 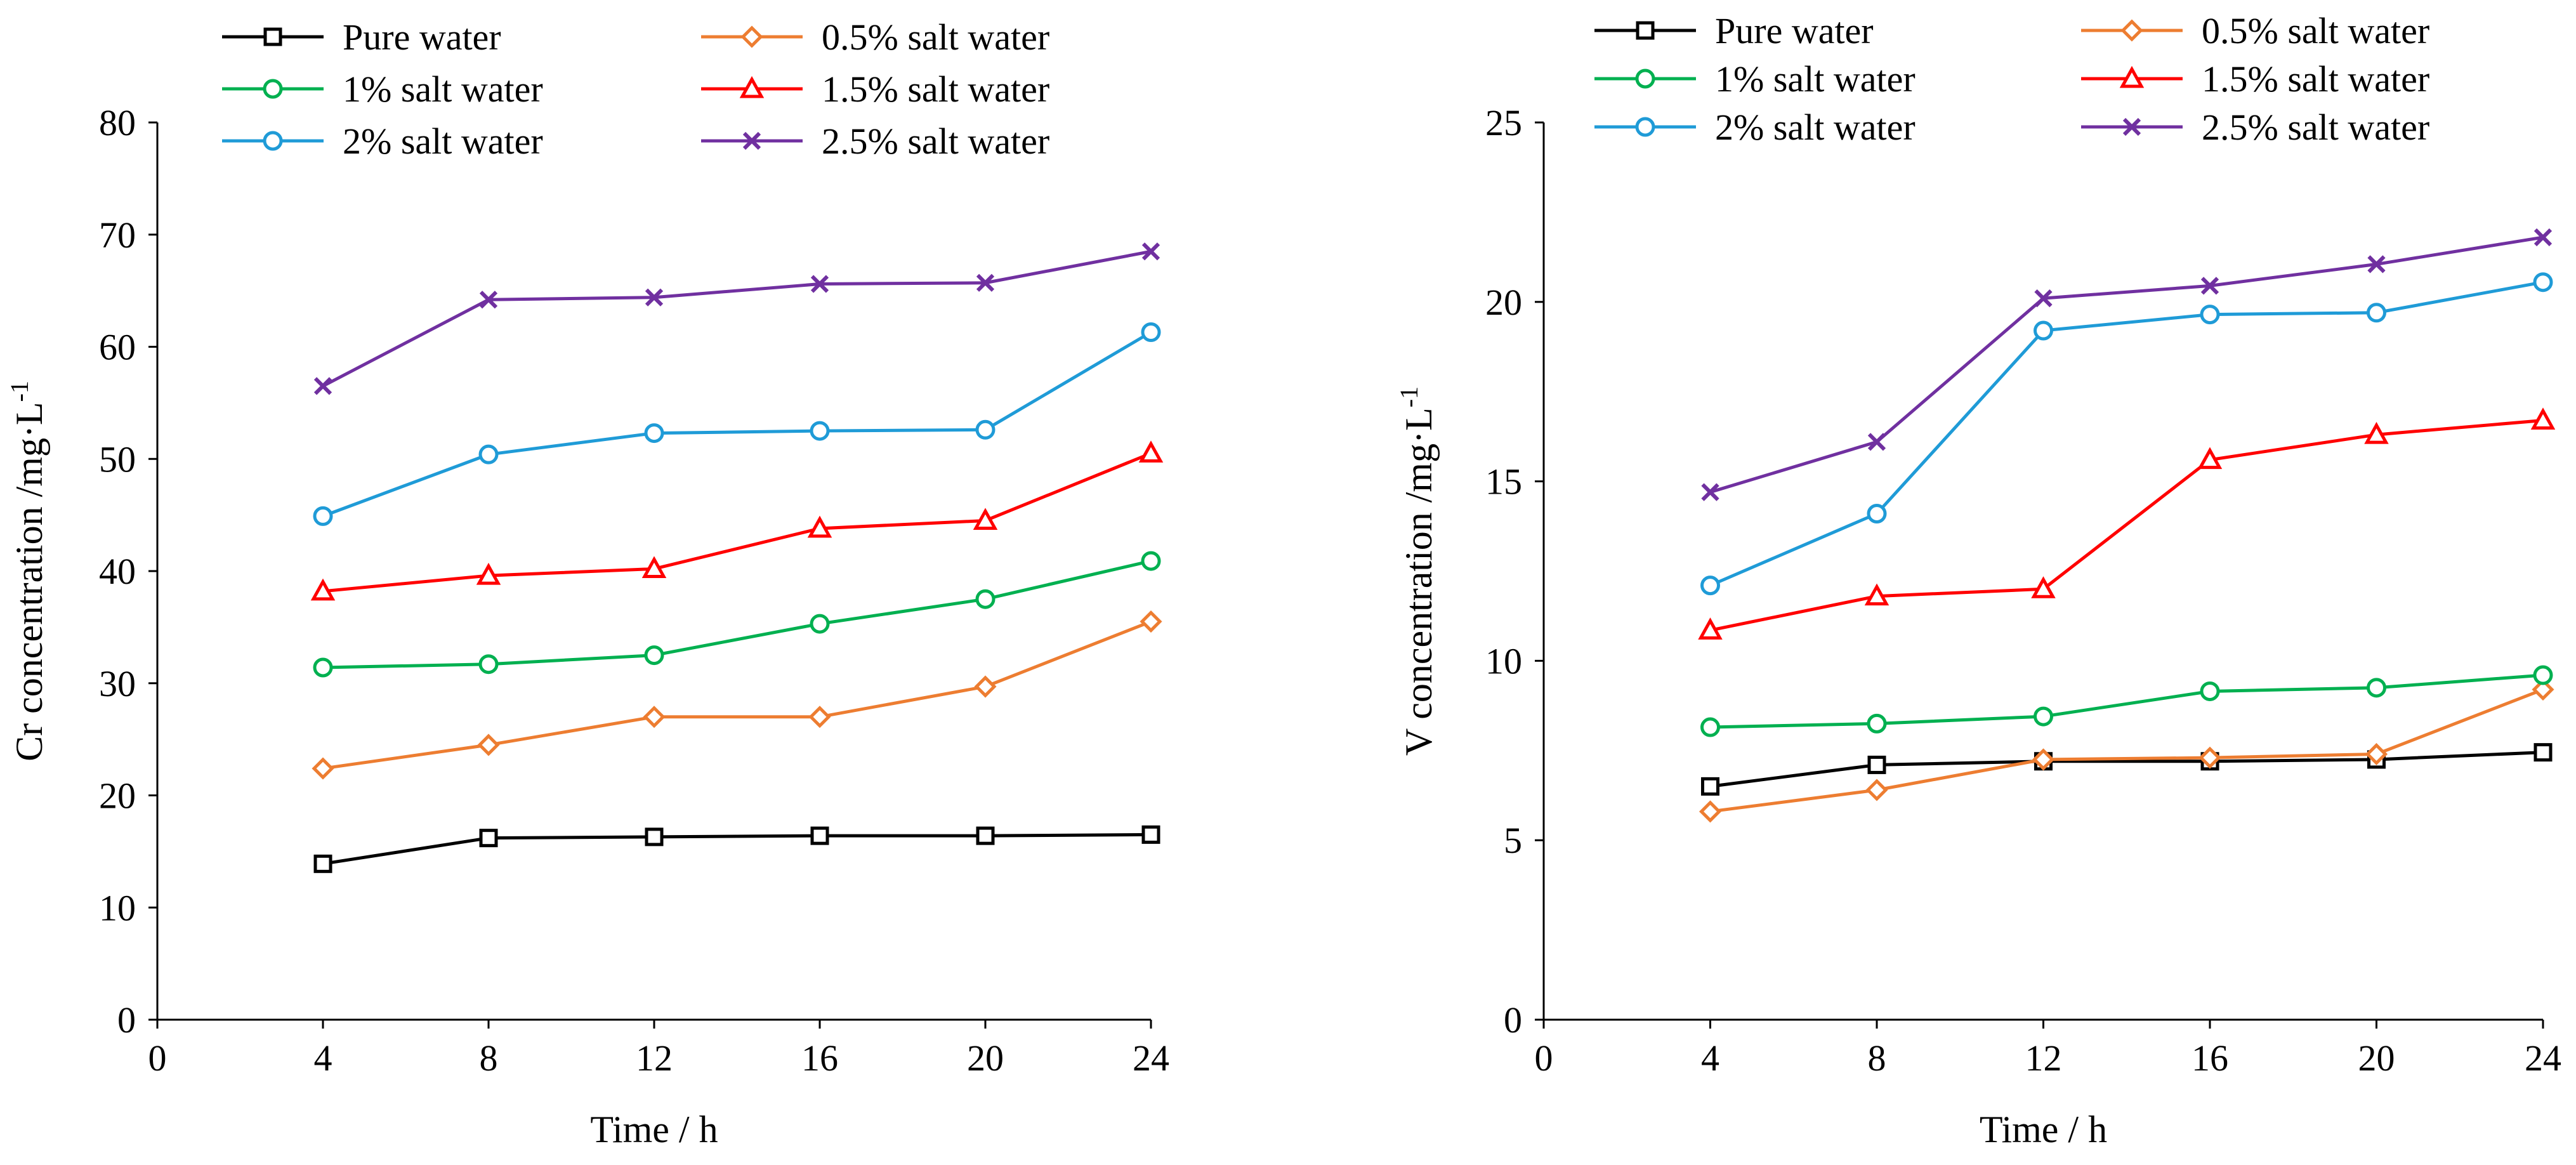 What do you see at coordinates (117, 347) in the screenshot?
I see `y-tick-label: 60` at bounding box center [117, 347].